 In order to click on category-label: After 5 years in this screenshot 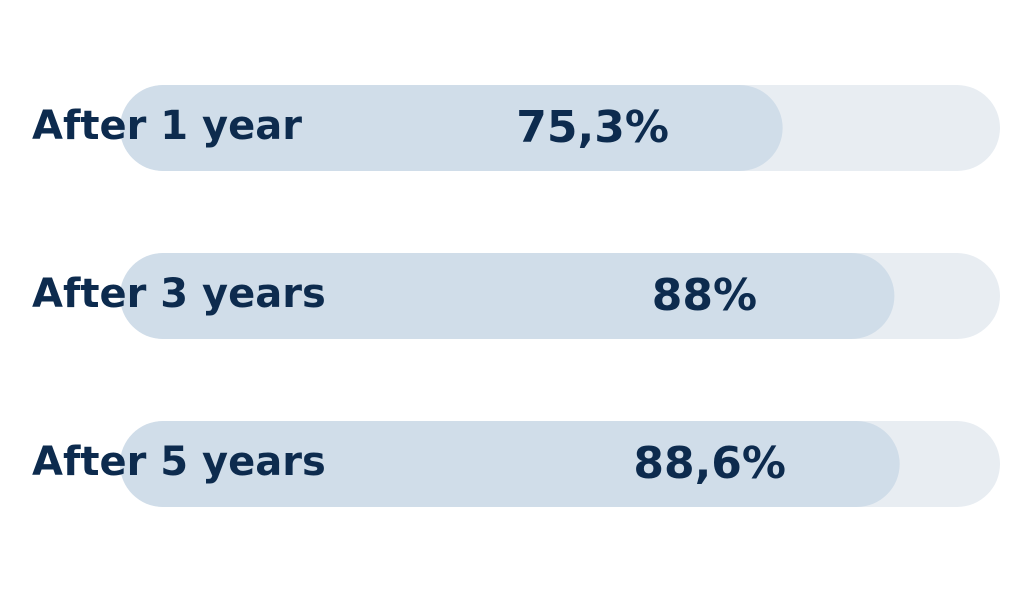, I will do `click(179, 462)`.